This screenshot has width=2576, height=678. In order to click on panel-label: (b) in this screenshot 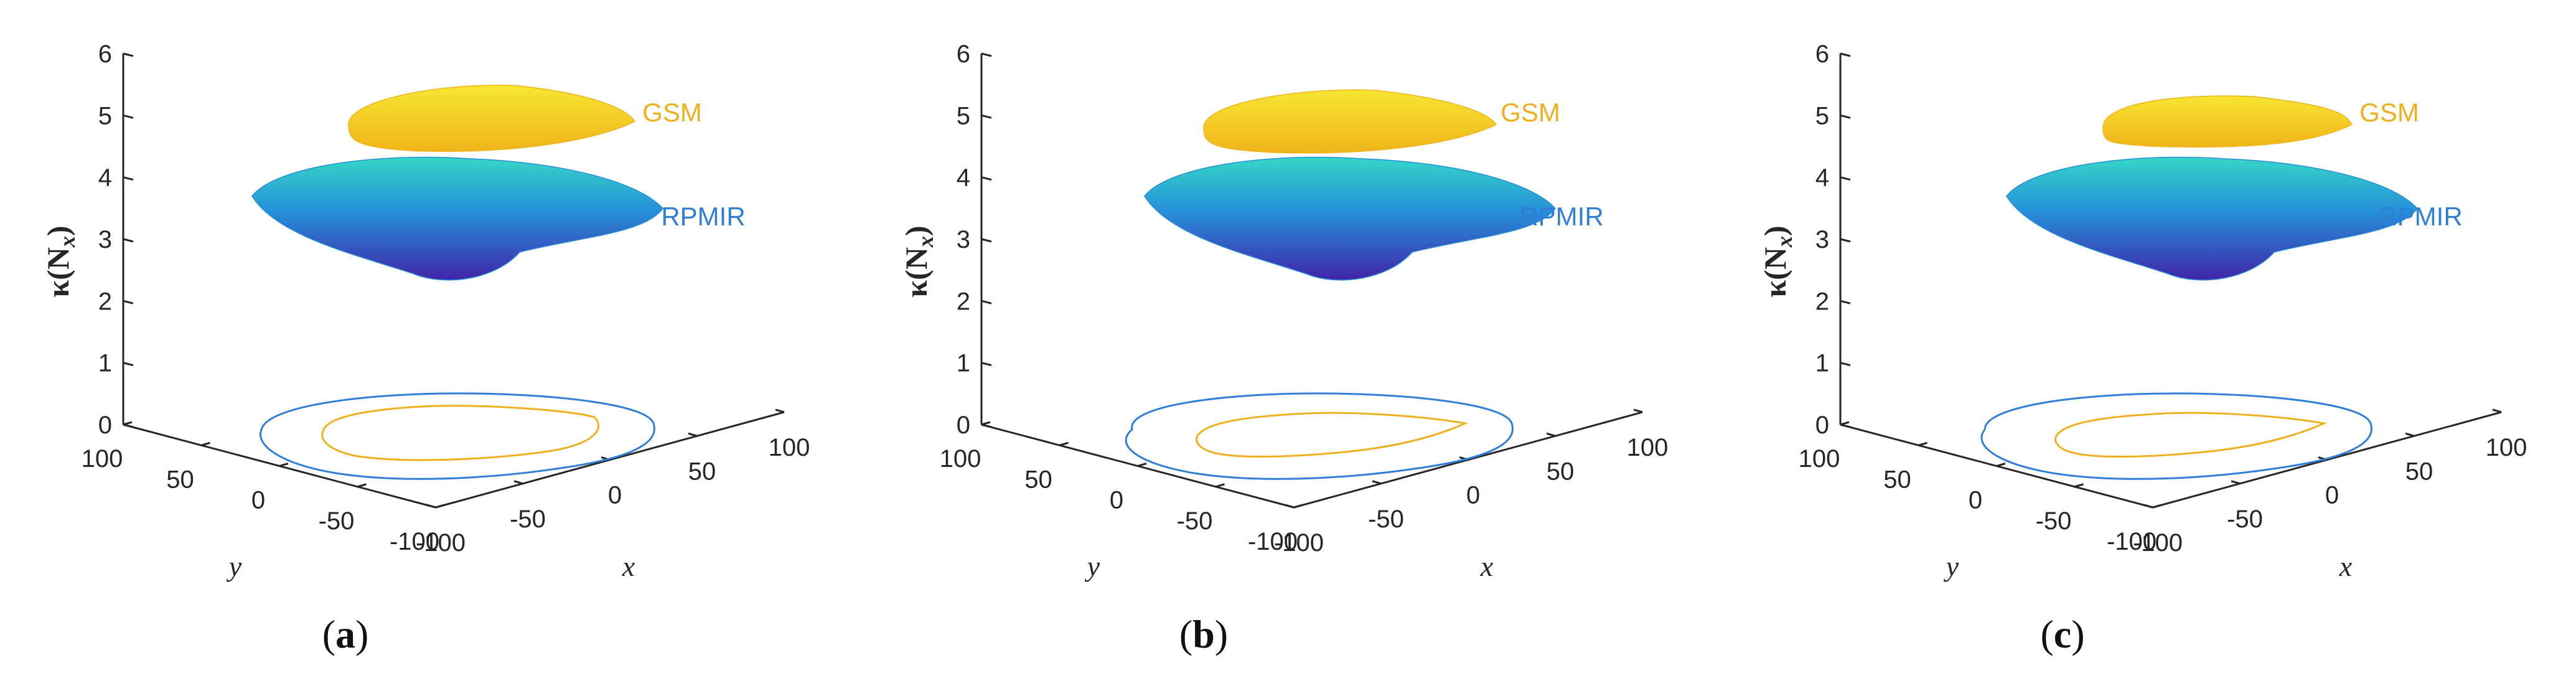, I will do `click(1203, 634)`.